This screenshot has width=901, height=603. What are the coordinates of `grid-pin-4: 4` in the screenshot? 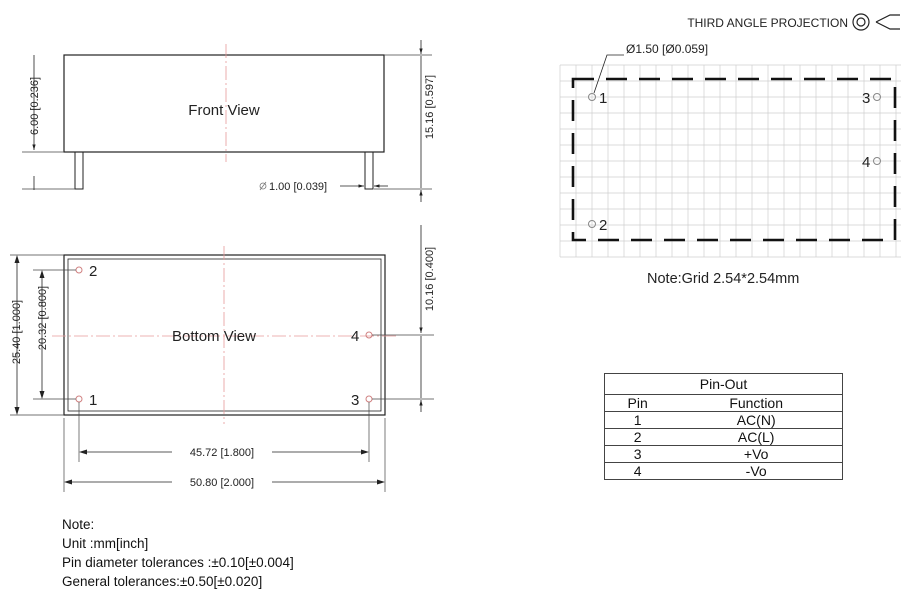 It's located at (871, 162).